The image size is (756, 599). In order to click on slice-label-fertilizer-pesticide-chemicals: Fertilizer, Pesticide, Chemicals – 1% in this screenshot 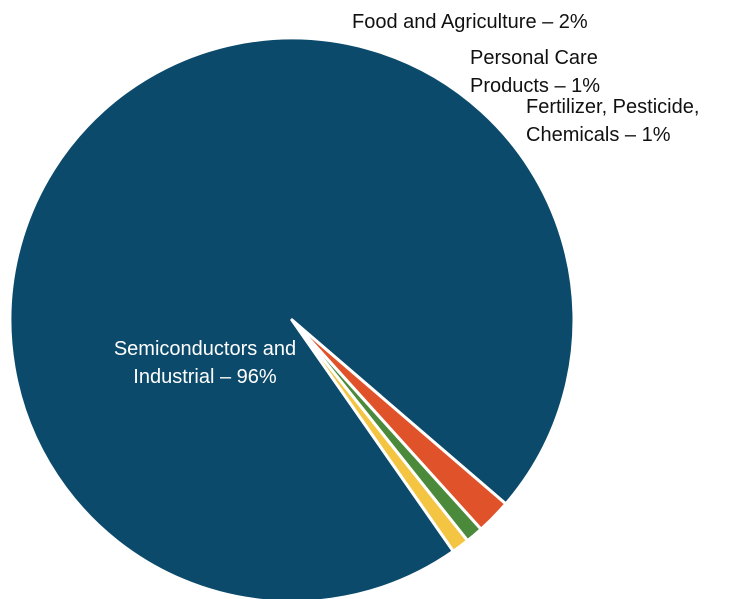, I will do `click(612, 121)`.